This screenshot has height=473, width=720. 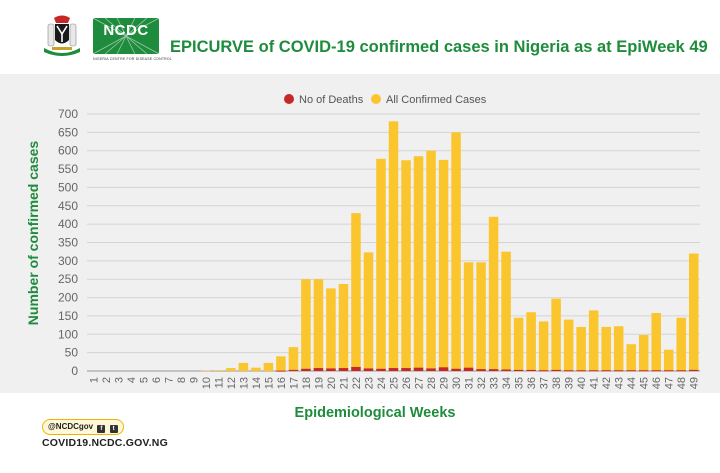 I want to click on y-tick-label: 700, so click(x=68, y=114).